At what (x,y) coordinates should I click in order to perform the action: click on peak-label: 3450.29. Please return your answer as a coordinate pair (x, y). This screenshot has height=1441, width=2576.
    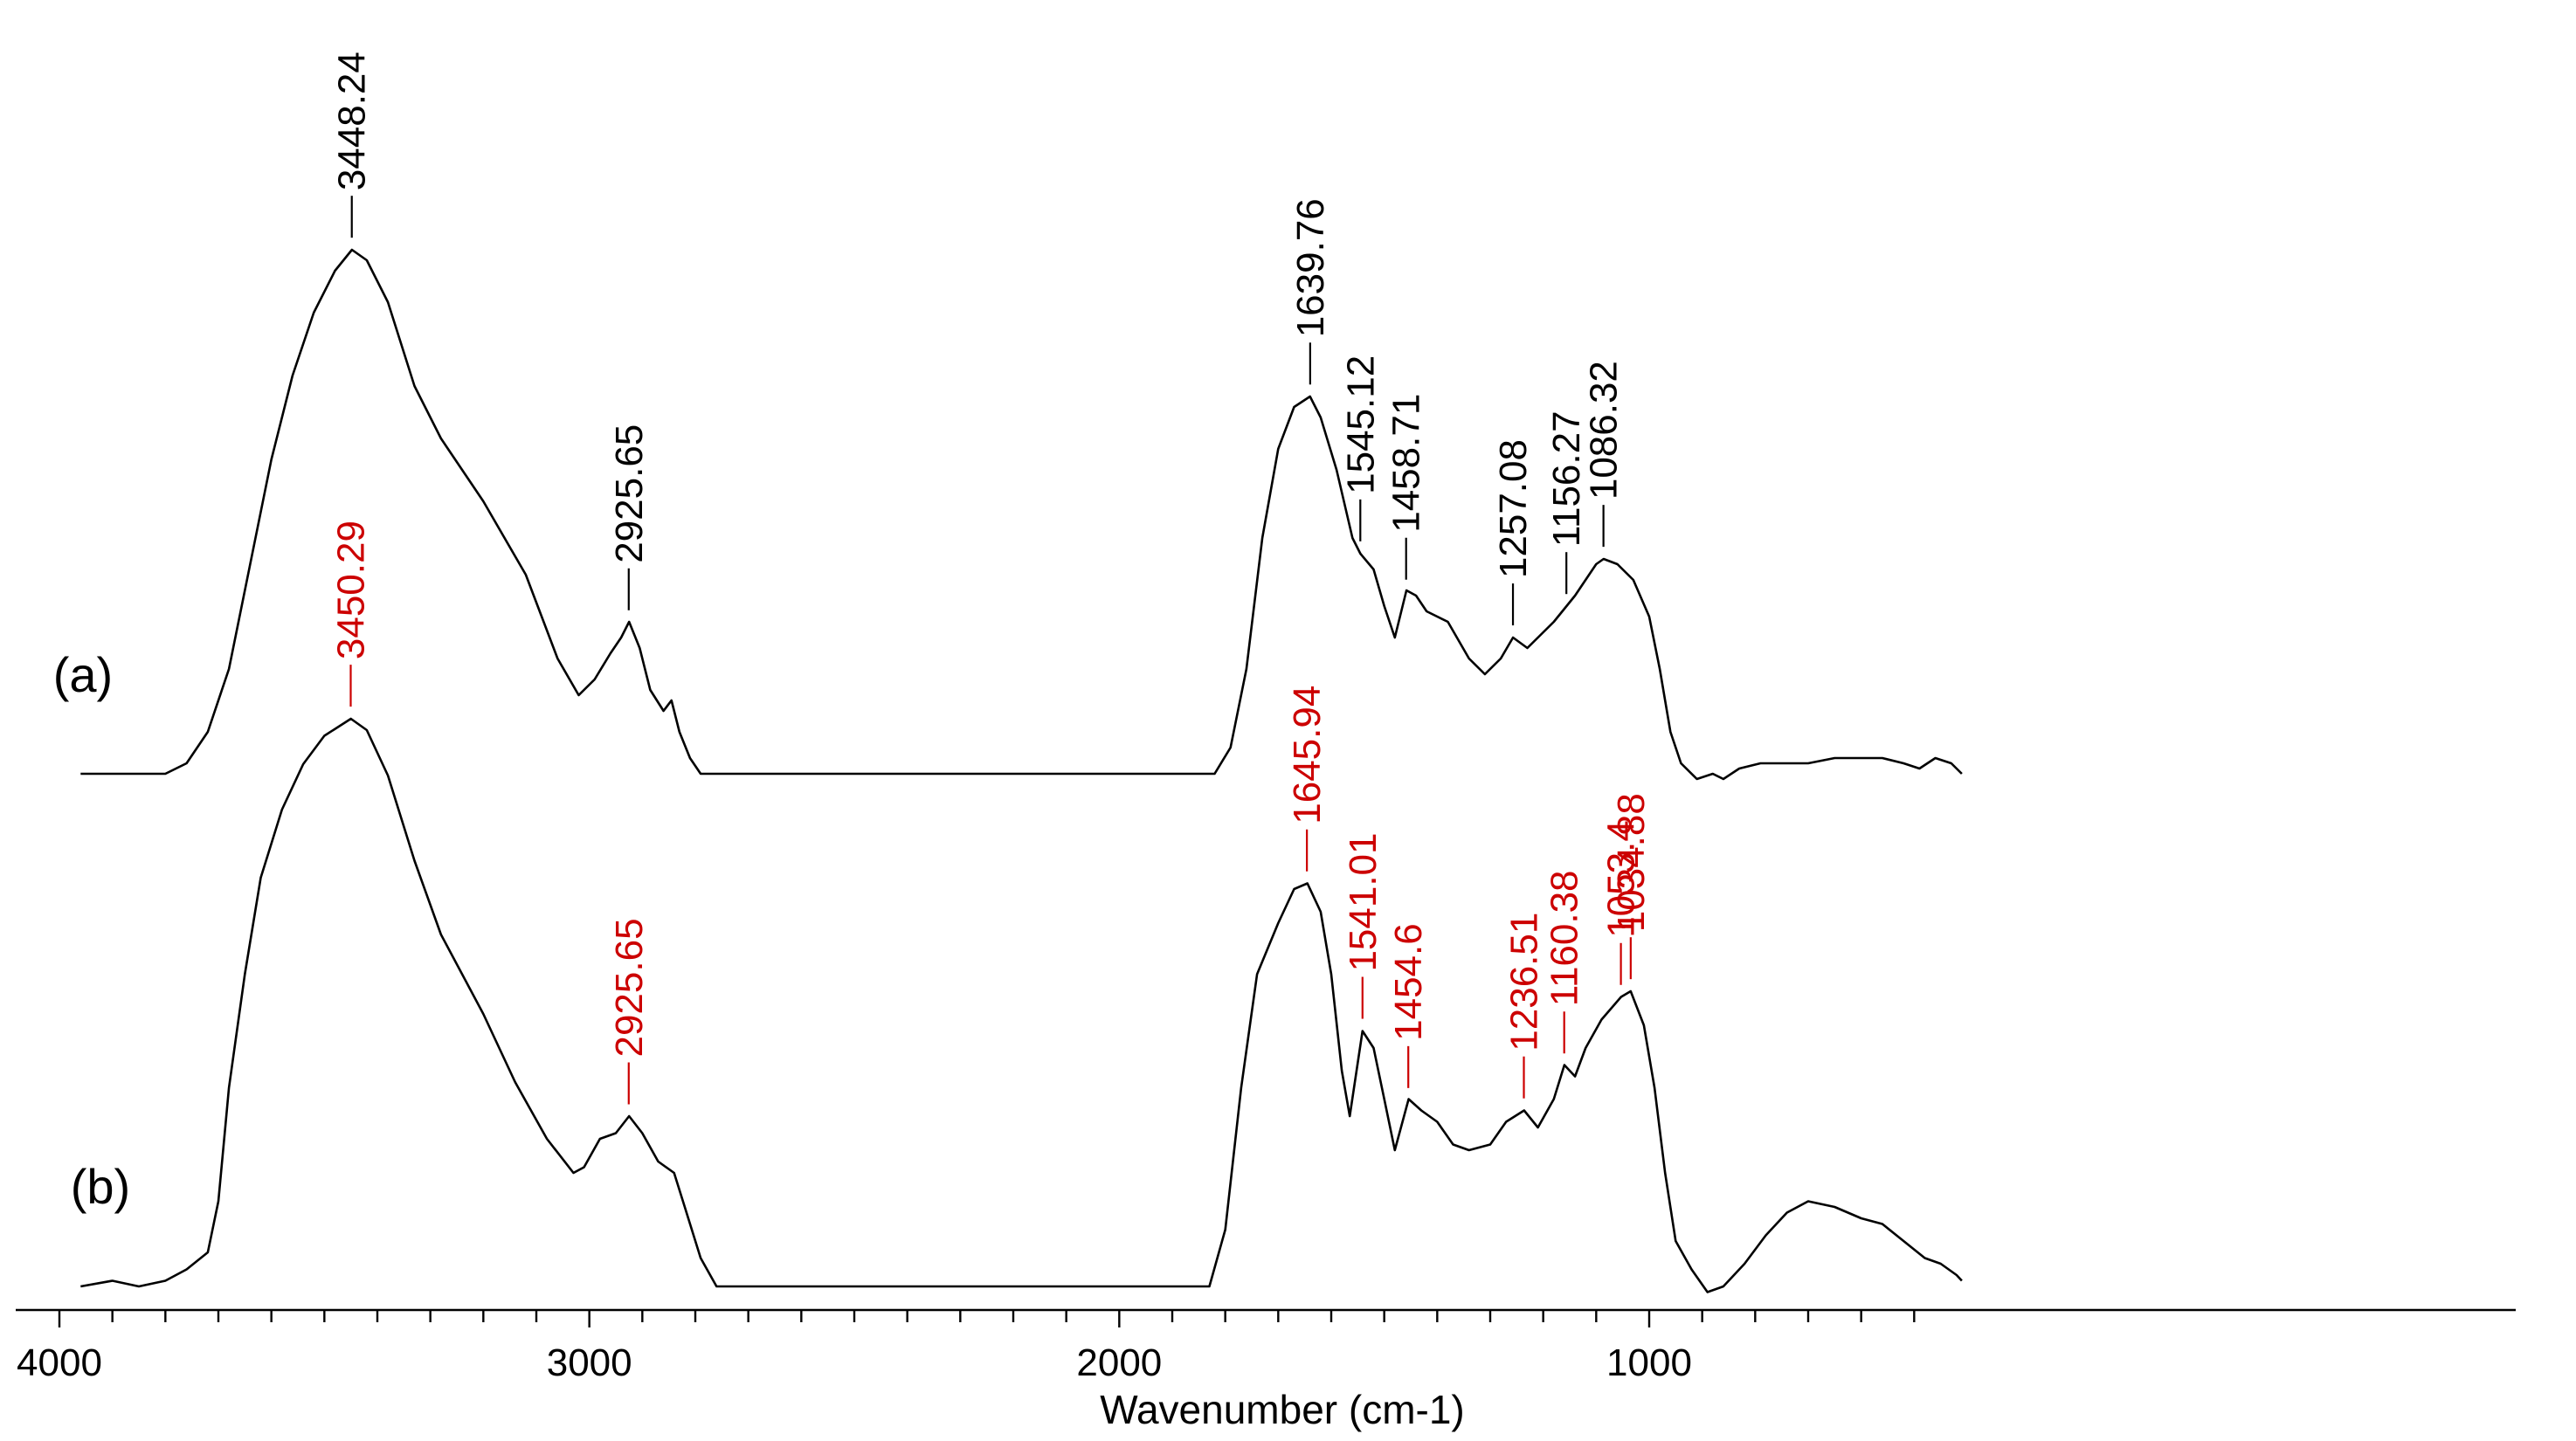
    Looking at the image, I should click on (350, 590).